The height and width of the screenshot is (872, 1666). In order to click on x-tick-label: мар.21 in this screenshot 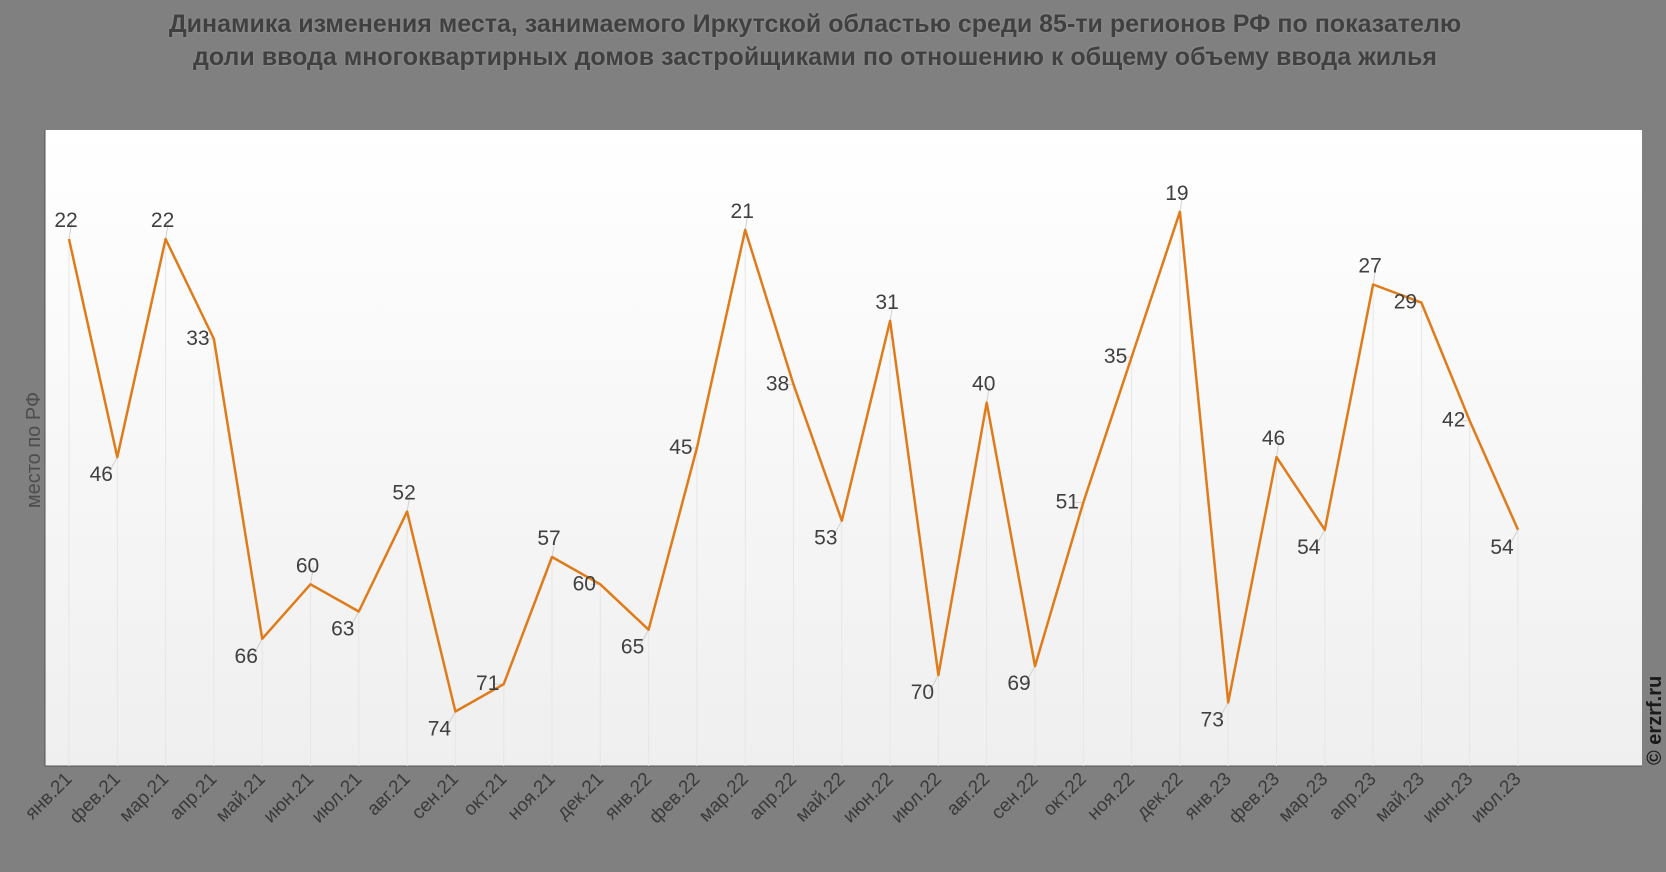, I will do `click(144, 798)`.